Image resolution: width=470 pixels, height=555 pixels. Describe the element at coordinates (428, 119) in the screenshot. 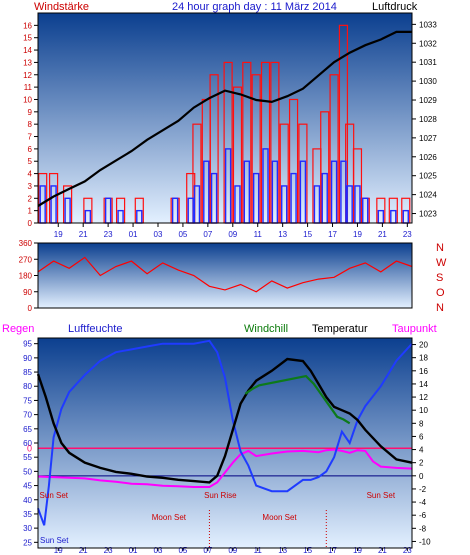

I see `pressure-tick-label: 1028` at that location.